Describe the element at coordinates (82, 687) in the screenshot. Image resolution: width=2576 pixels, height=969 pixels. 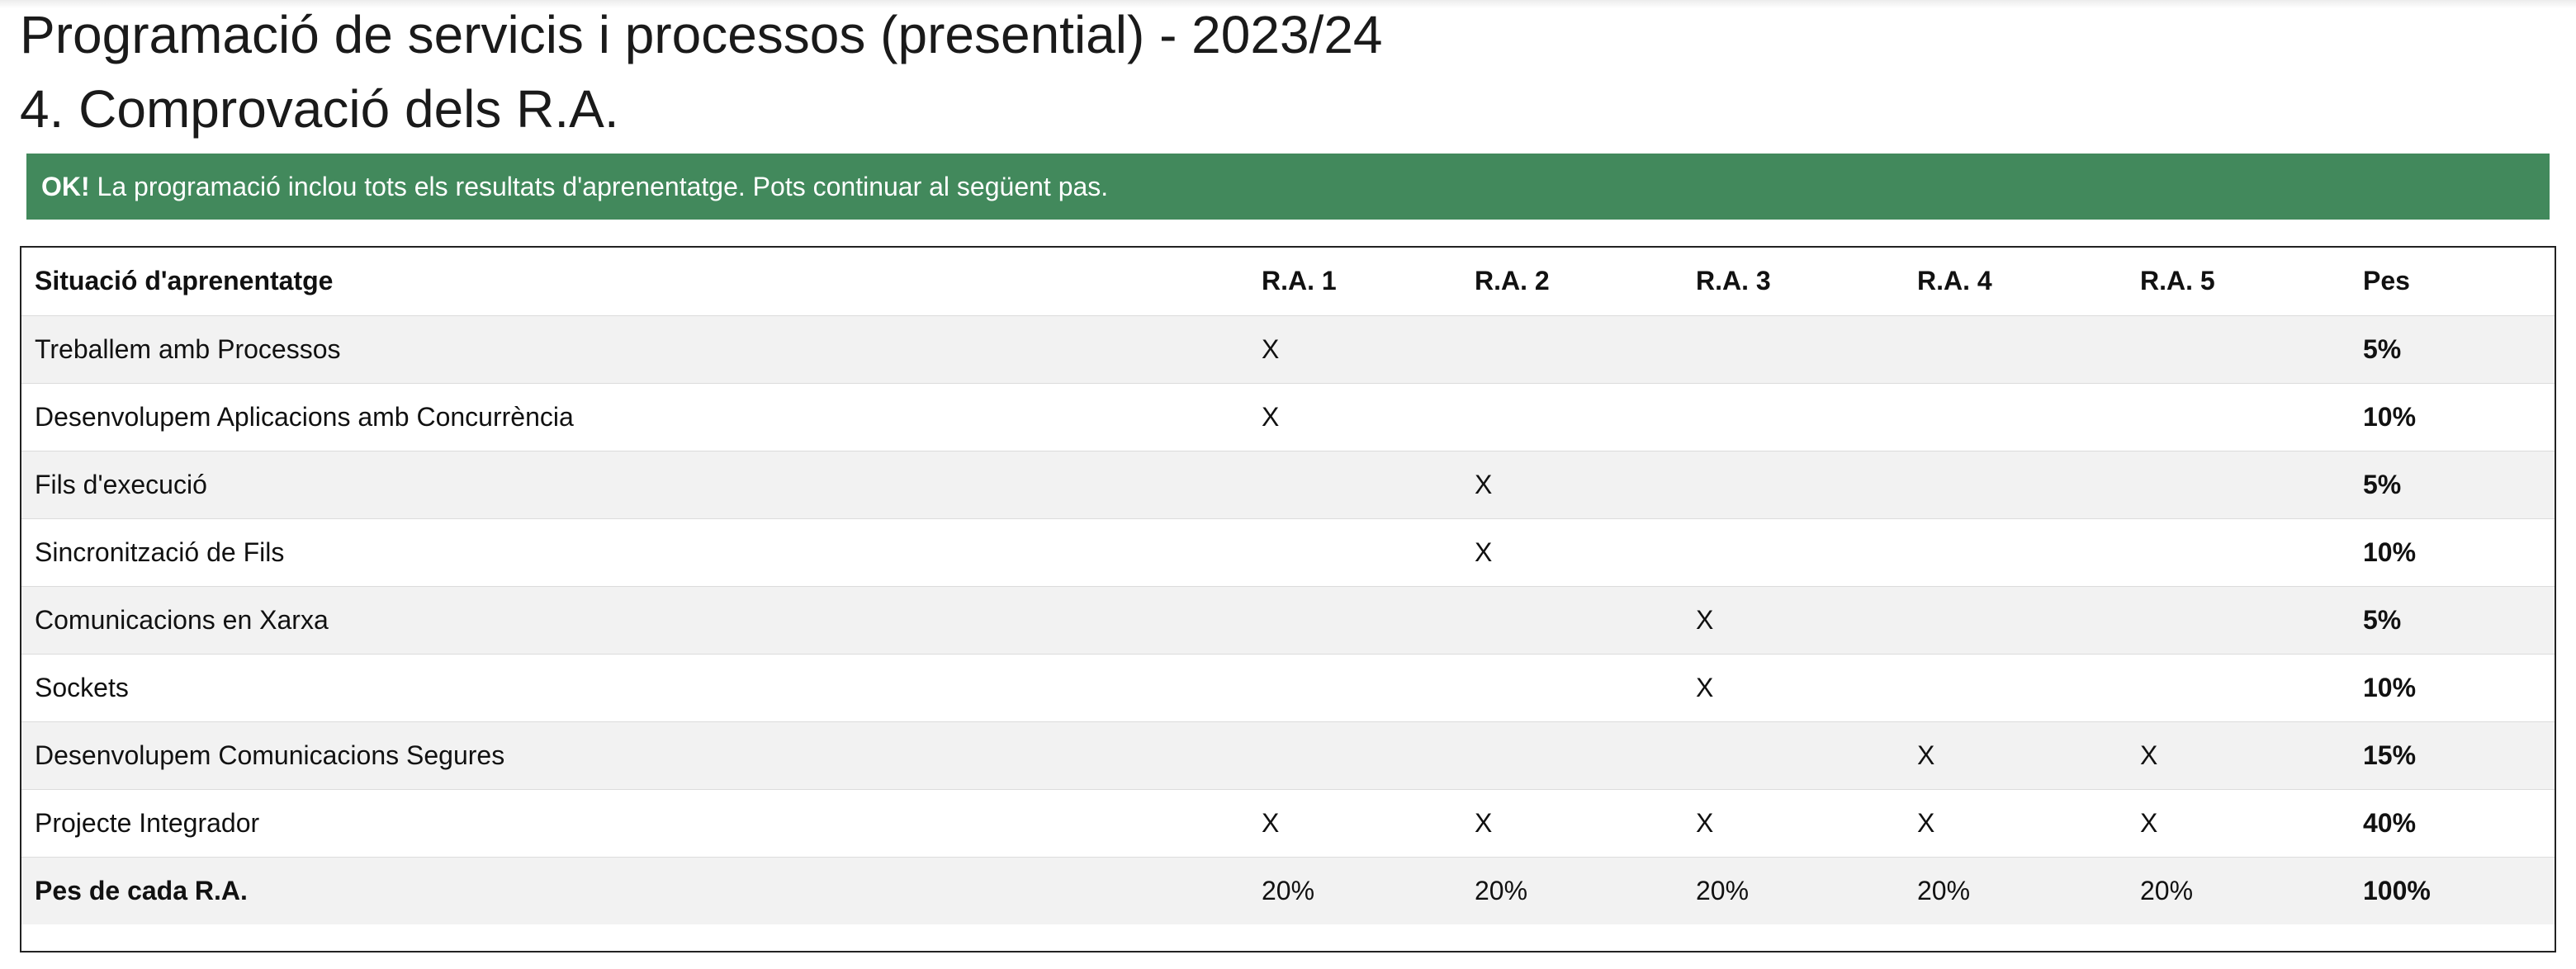
I see `row-name: Sockets` at that location.